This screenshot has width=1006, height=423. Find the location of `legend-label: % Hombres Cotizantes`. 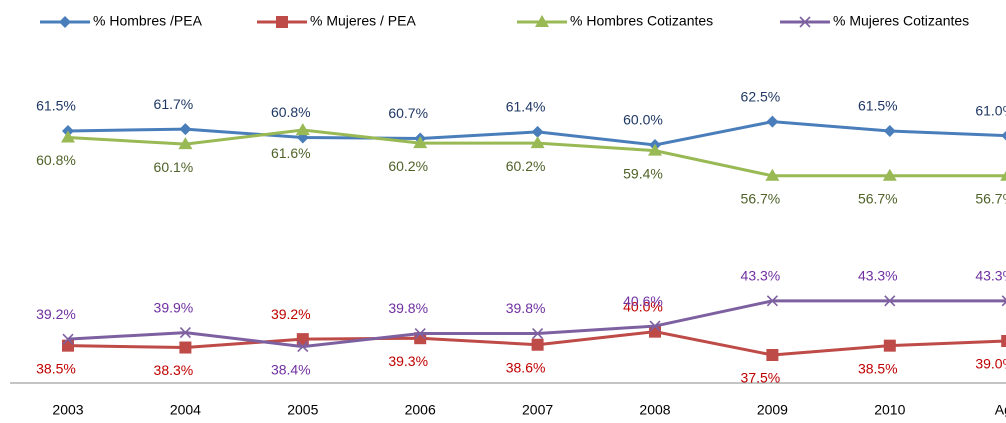

legend-label: % Hombres Cotizantes is located at coordinates (641, 21).